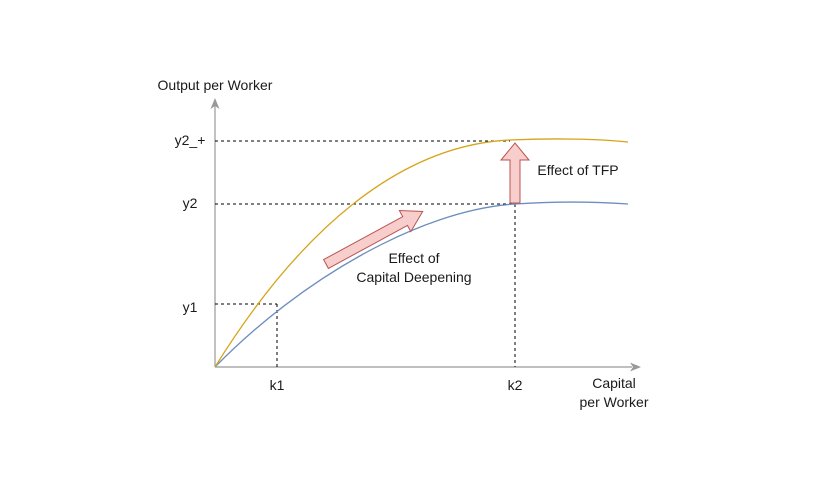  What do you see at coordinates (373, 239) in the screenshot?
I see `capital-deepening-arrow-icon` at bounding box center [373, 239].